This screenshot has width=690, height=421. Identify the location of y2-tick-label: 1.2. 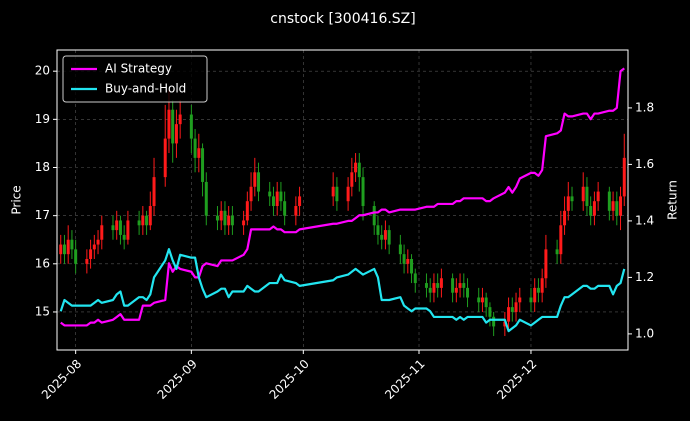
(644, 277).